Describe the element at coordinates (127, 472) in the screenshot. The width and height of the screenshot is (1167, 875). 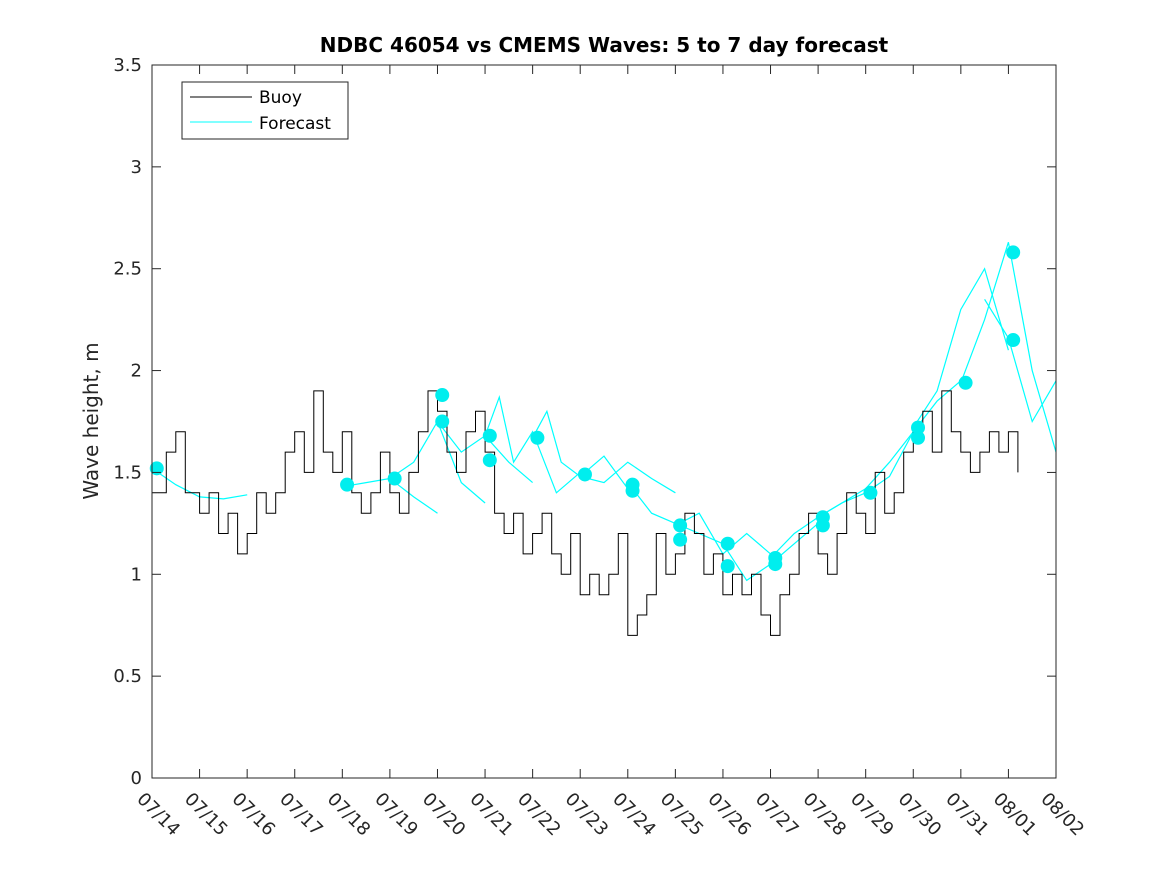
I see `y-tick-label: 1.5` at that location.